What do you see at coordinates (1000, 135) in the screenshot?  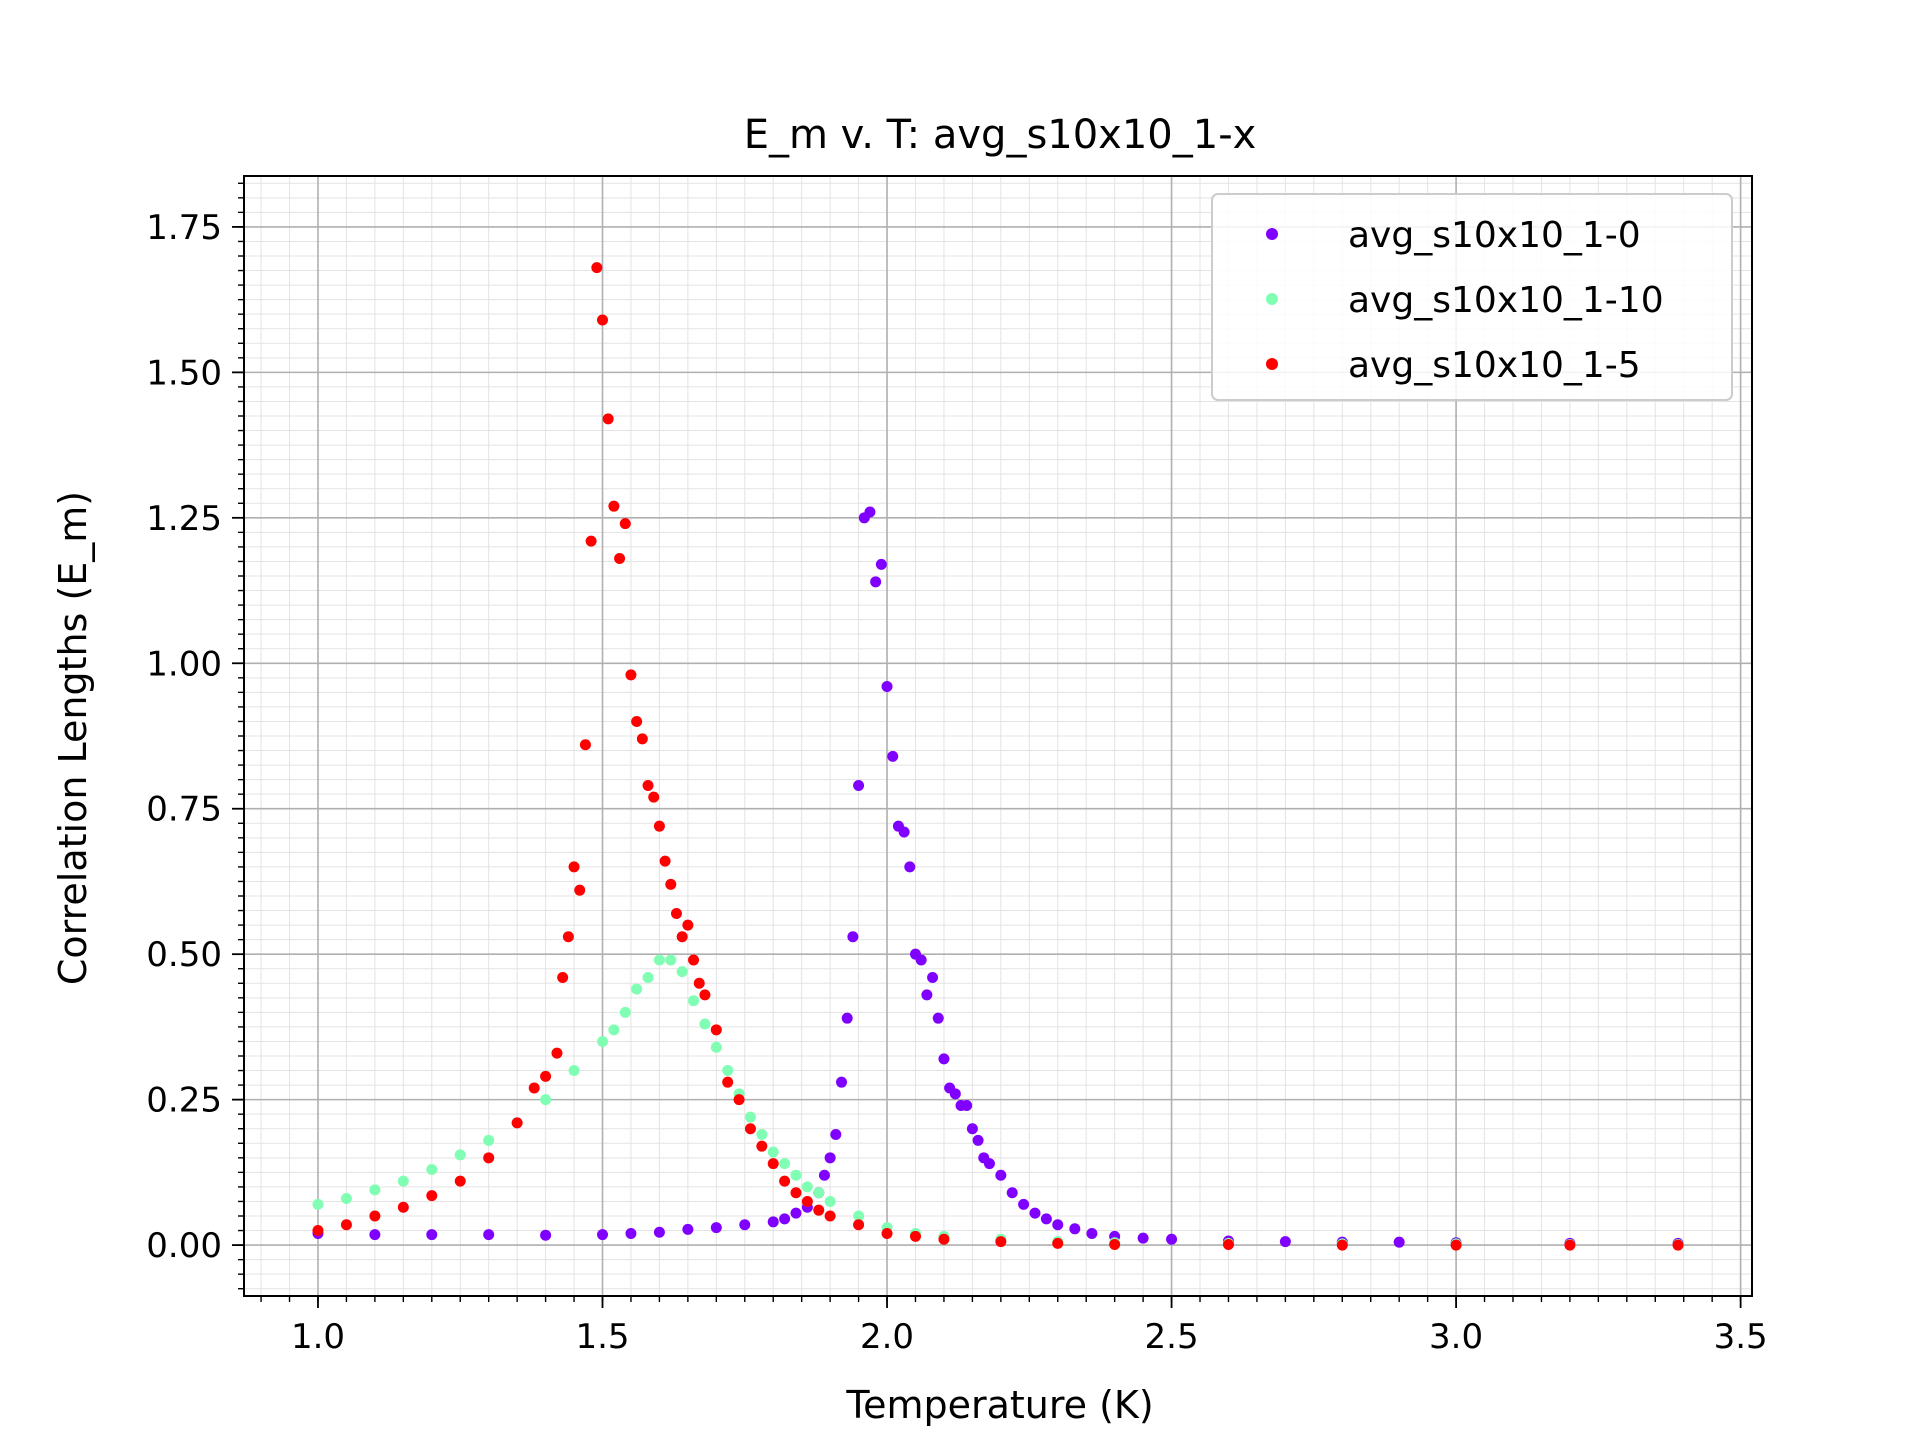 I see `chart-title: E_m v. T: avg_s10x10_1-x` at bounding box center [1000, 135].